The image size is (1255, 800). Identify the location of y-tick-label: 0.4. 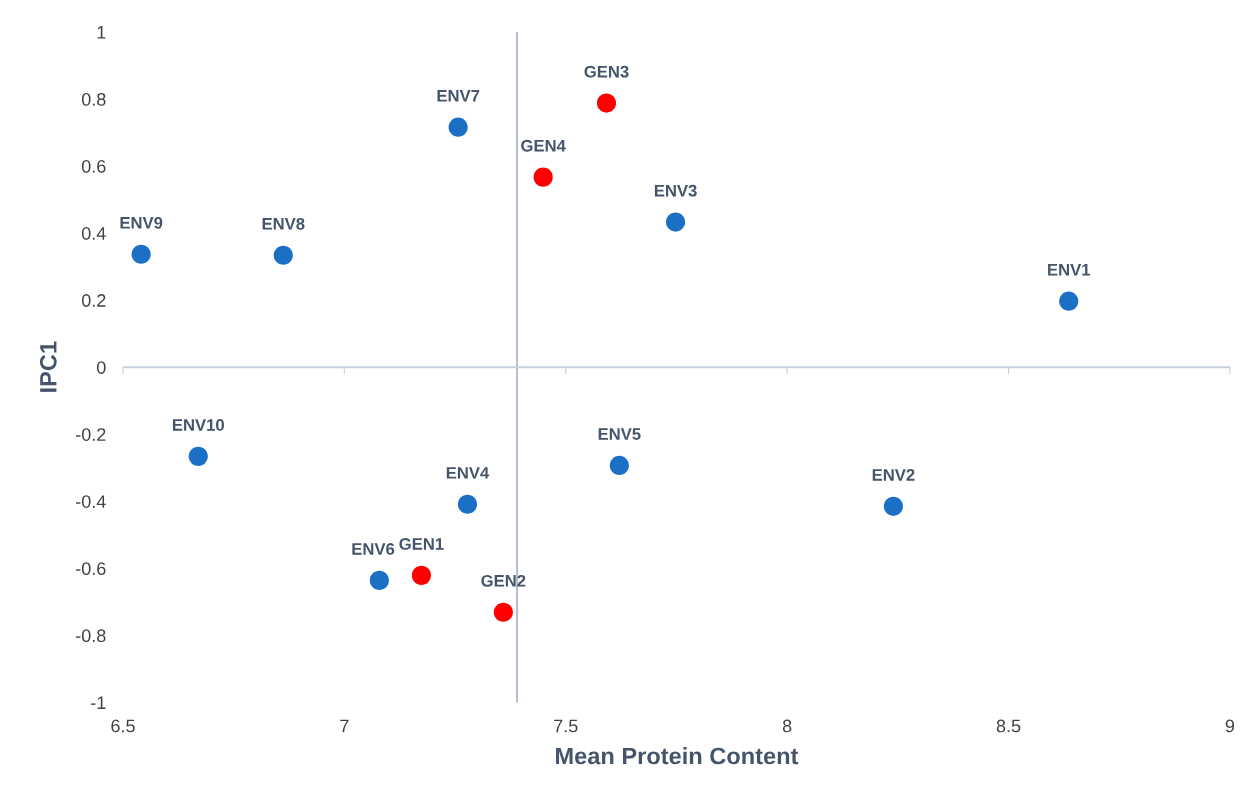
(93, 233).